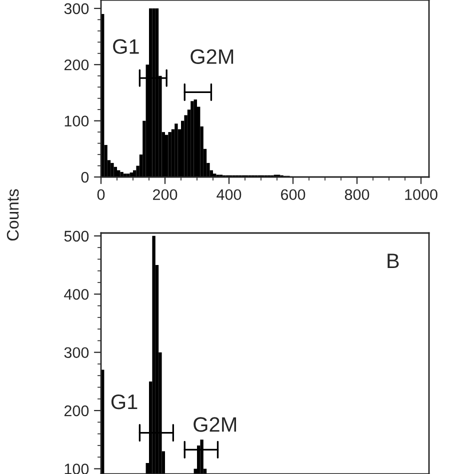 The width and height of the screenshot is (474, 474). What do you see at coordinates (229, 194) in the screenshot?
I see `x-tick-label: 400` at bounding box center [229, 194].